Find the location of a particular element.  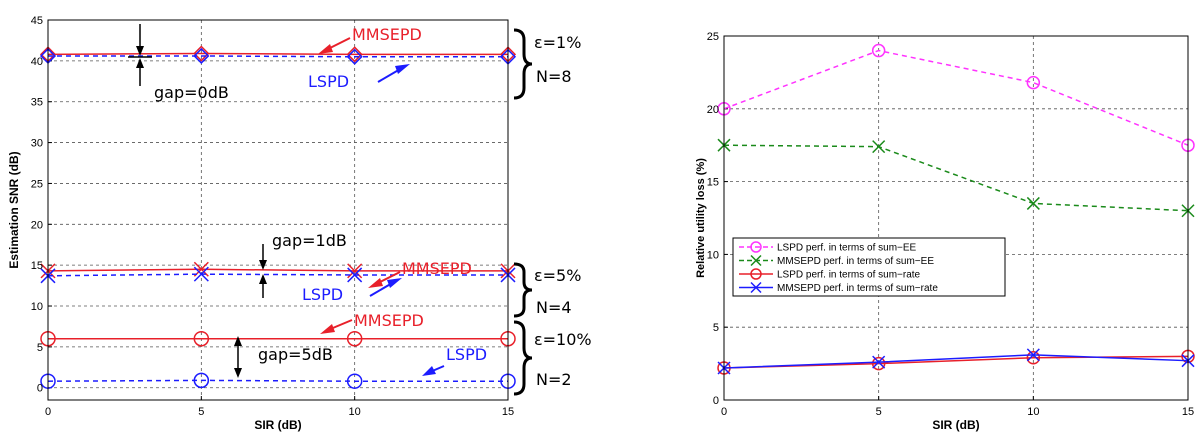

annotation-lspd-n2: LSPD is located at coordinates (466, 354).